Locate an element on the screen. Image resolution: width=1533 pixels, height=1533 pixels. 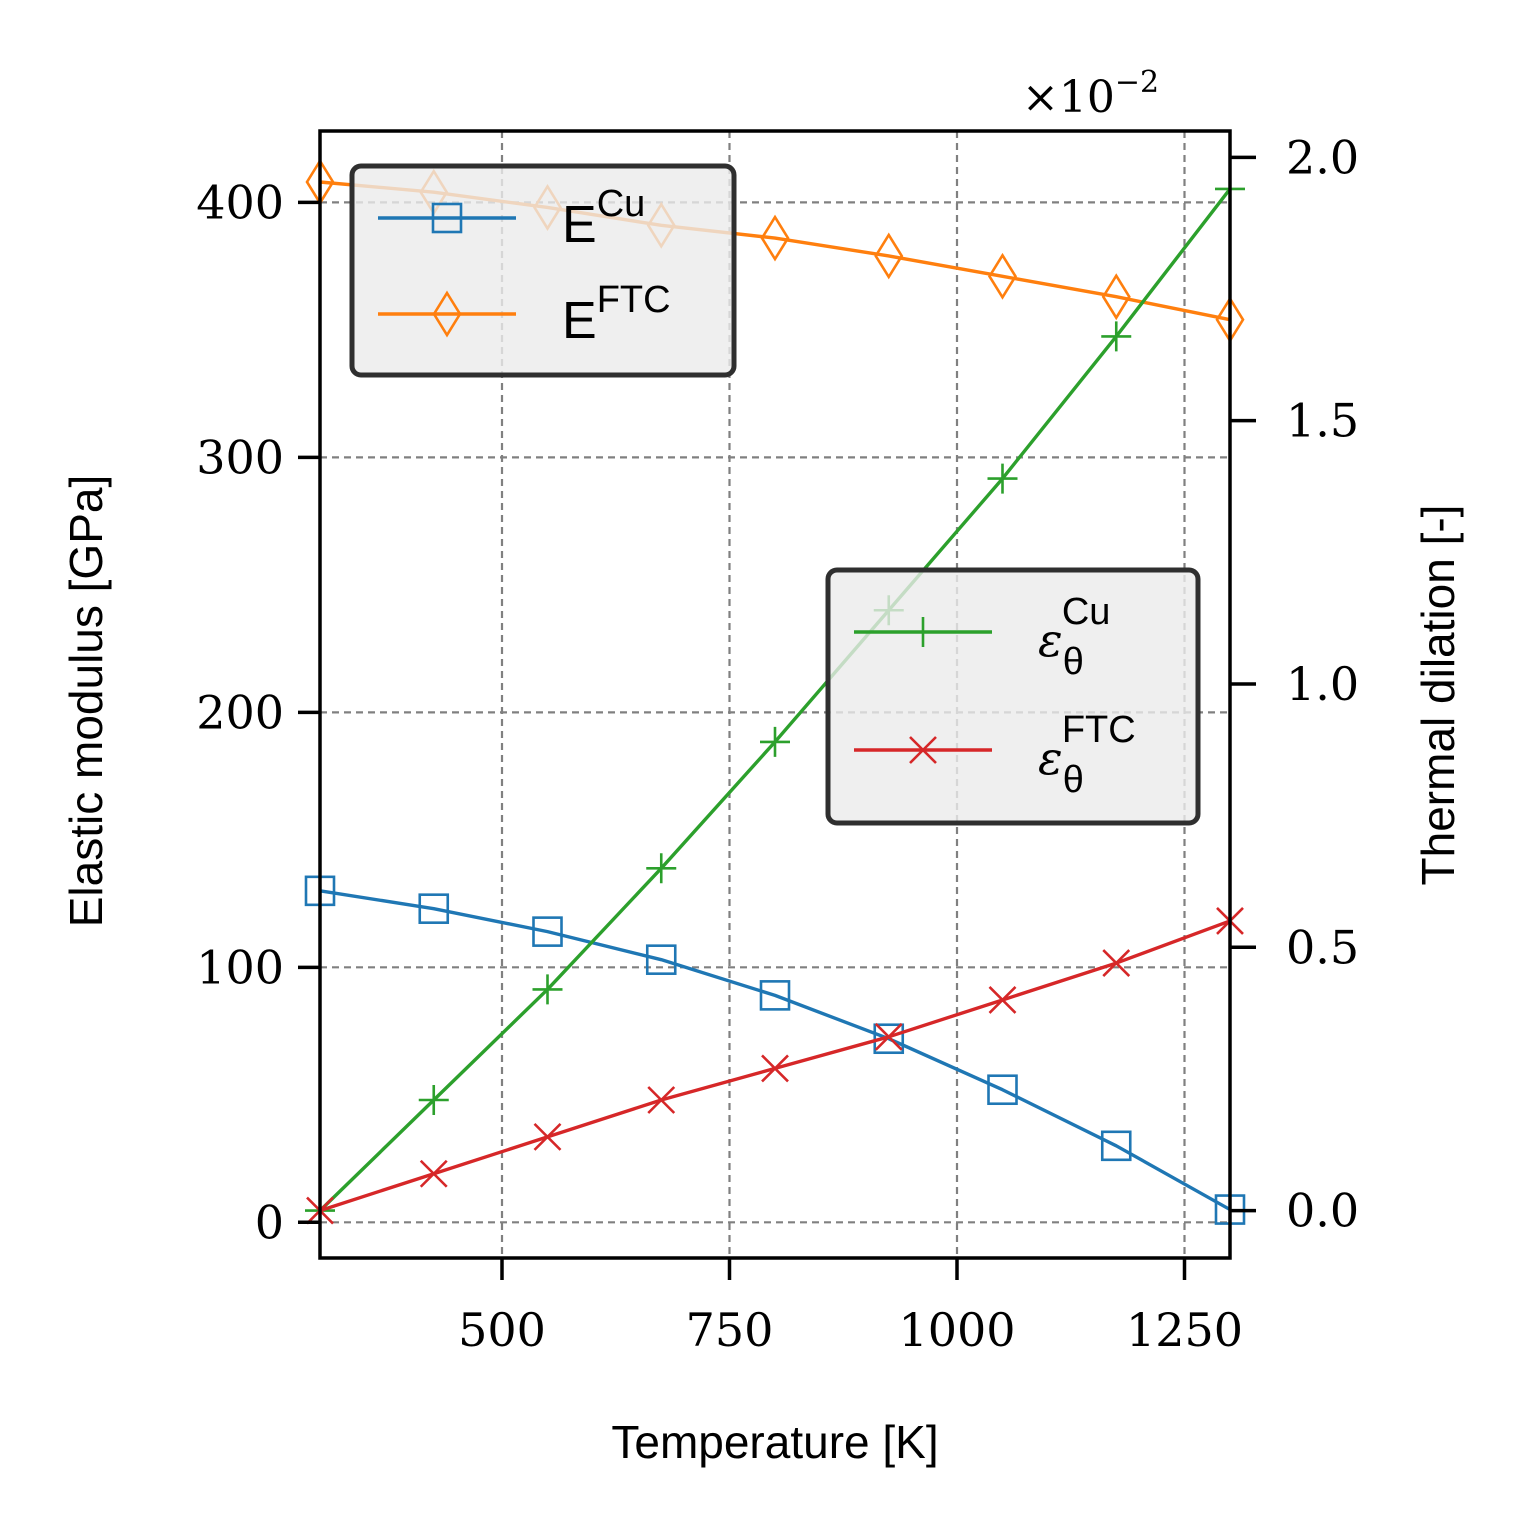
y2-tick-label: 0.0 is located at coordinates (1322, 1211).